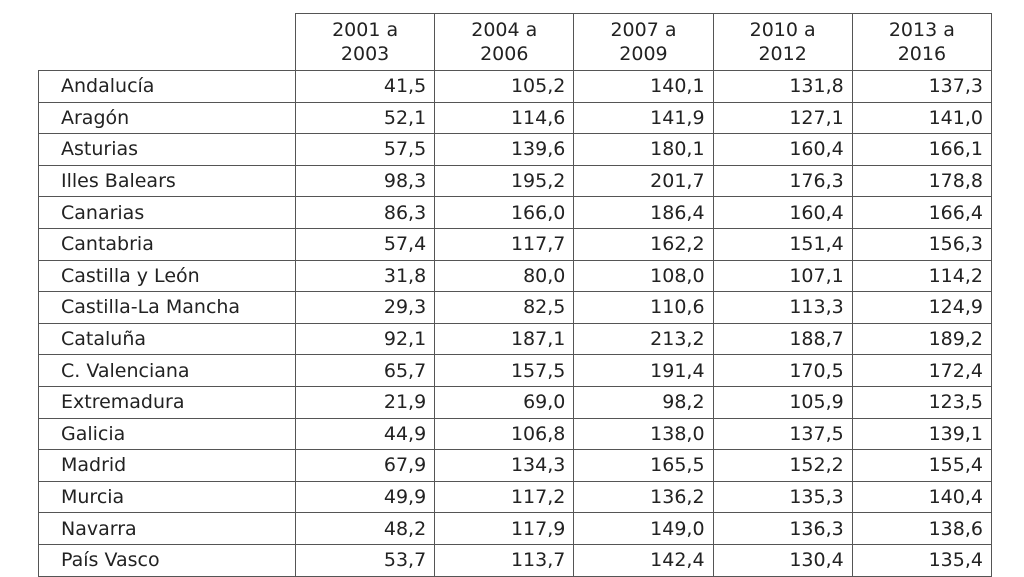  I want to click on region-name: Castilla-La Mancha, so click(167, 307).